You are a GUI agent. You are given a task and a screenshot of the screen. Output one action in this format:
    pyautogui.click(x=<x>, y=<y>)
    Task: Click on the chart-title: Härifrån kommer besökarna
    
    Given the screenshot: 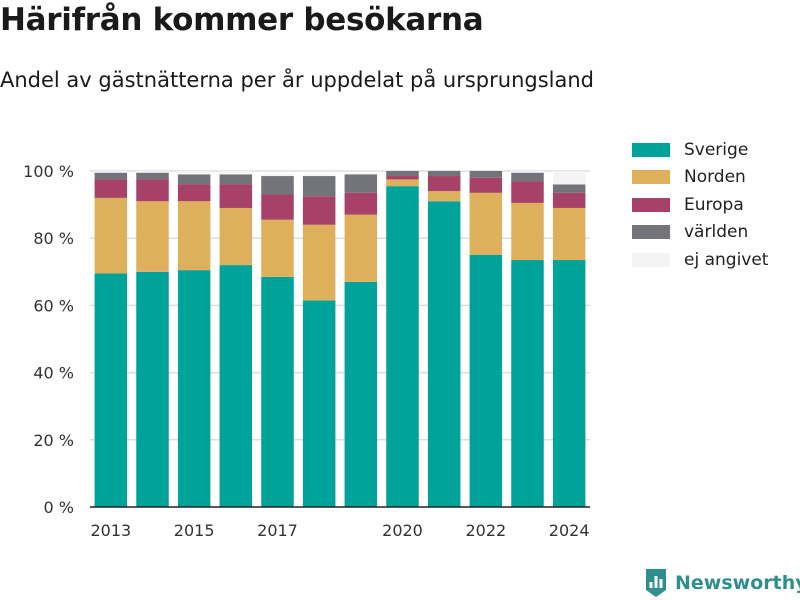 What is the action you would take?
    pyautogui.click(x=242, y=20)
    